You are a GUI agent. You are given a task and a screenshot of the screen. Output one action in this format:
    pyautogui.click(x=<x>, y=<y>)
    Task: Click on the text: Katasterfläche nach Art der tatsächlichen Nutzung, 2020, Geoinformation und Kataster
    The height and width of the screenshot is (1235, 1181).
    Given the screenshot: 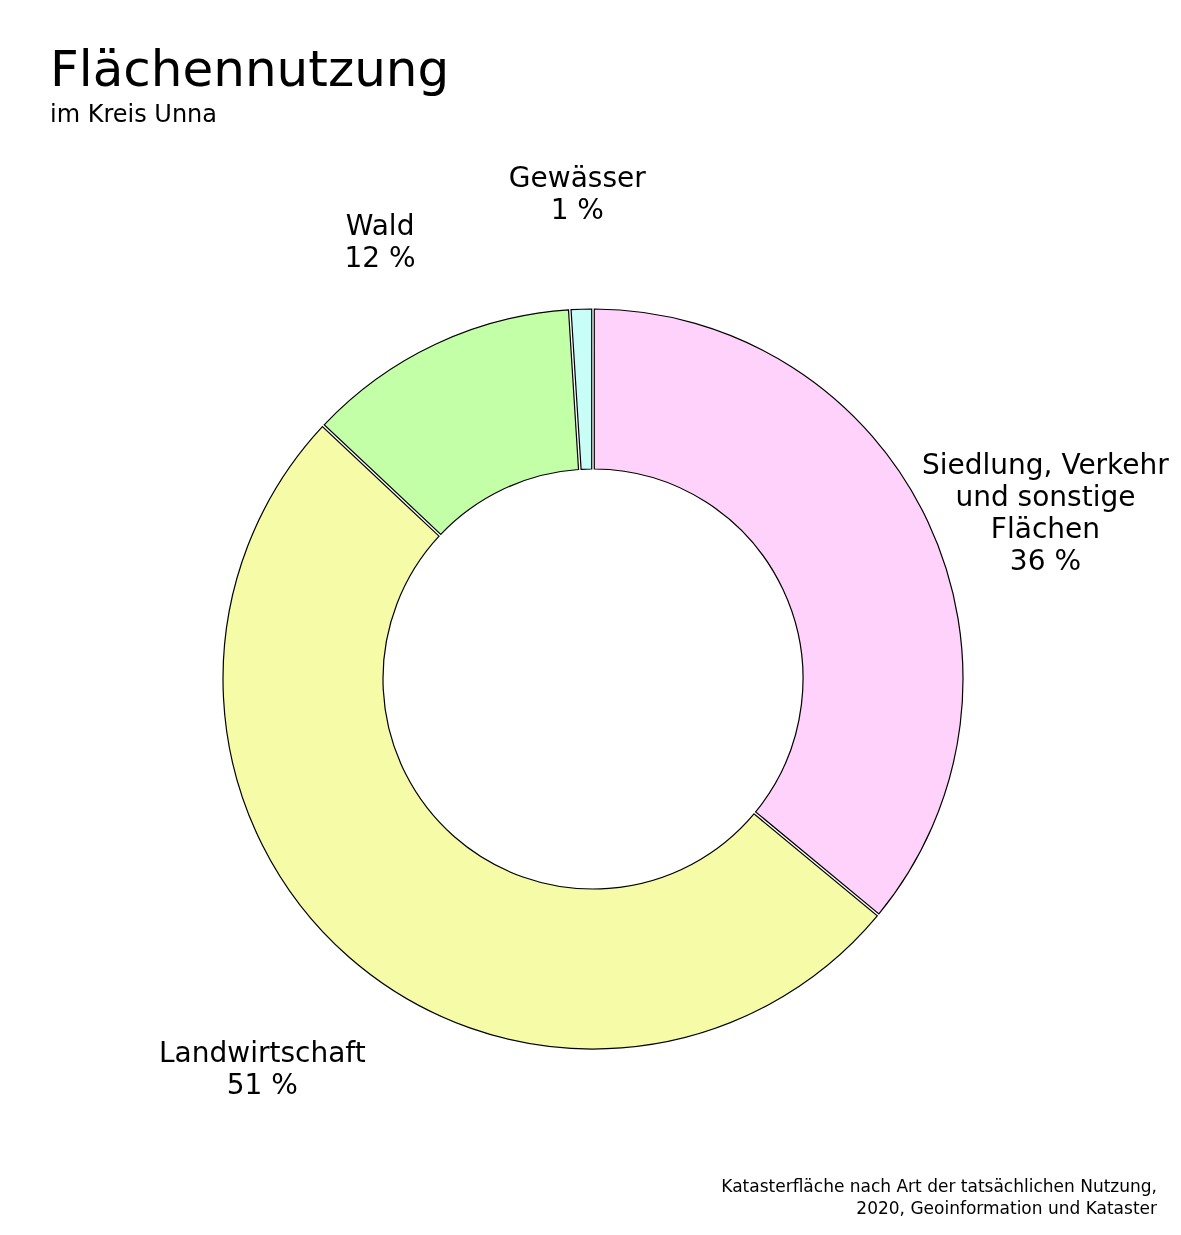 What is the action you would take?
    pyautogui.click(x=938, y=1197)
    